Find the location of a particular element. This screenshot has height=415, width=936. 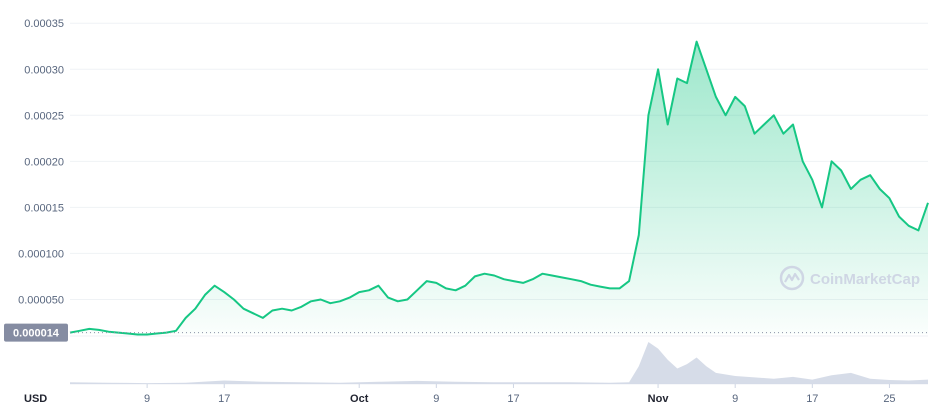

volume-area is located at coordinates (499, 363).